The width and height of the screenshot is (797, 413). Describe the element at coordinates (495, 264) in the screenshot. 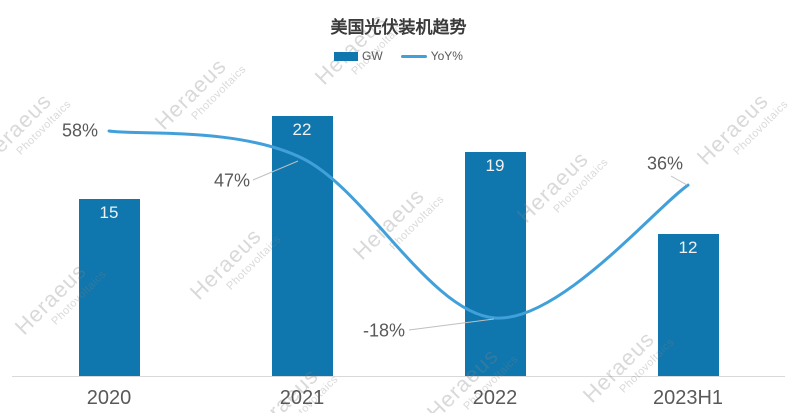

I see `bar-2022: 19` at that location.